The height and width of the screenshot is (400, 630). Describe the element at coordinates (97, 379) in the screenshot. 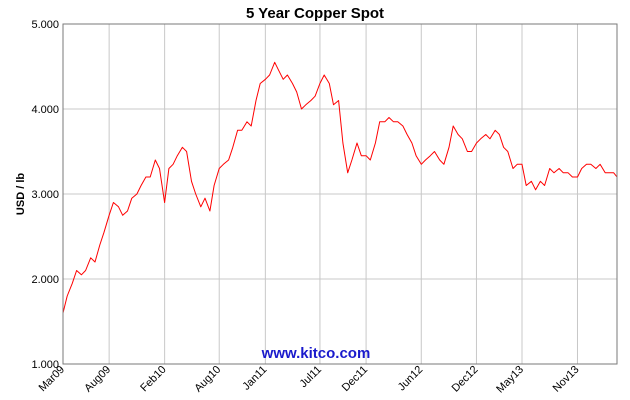

I see `x-tick-label: Aug09` at that location.